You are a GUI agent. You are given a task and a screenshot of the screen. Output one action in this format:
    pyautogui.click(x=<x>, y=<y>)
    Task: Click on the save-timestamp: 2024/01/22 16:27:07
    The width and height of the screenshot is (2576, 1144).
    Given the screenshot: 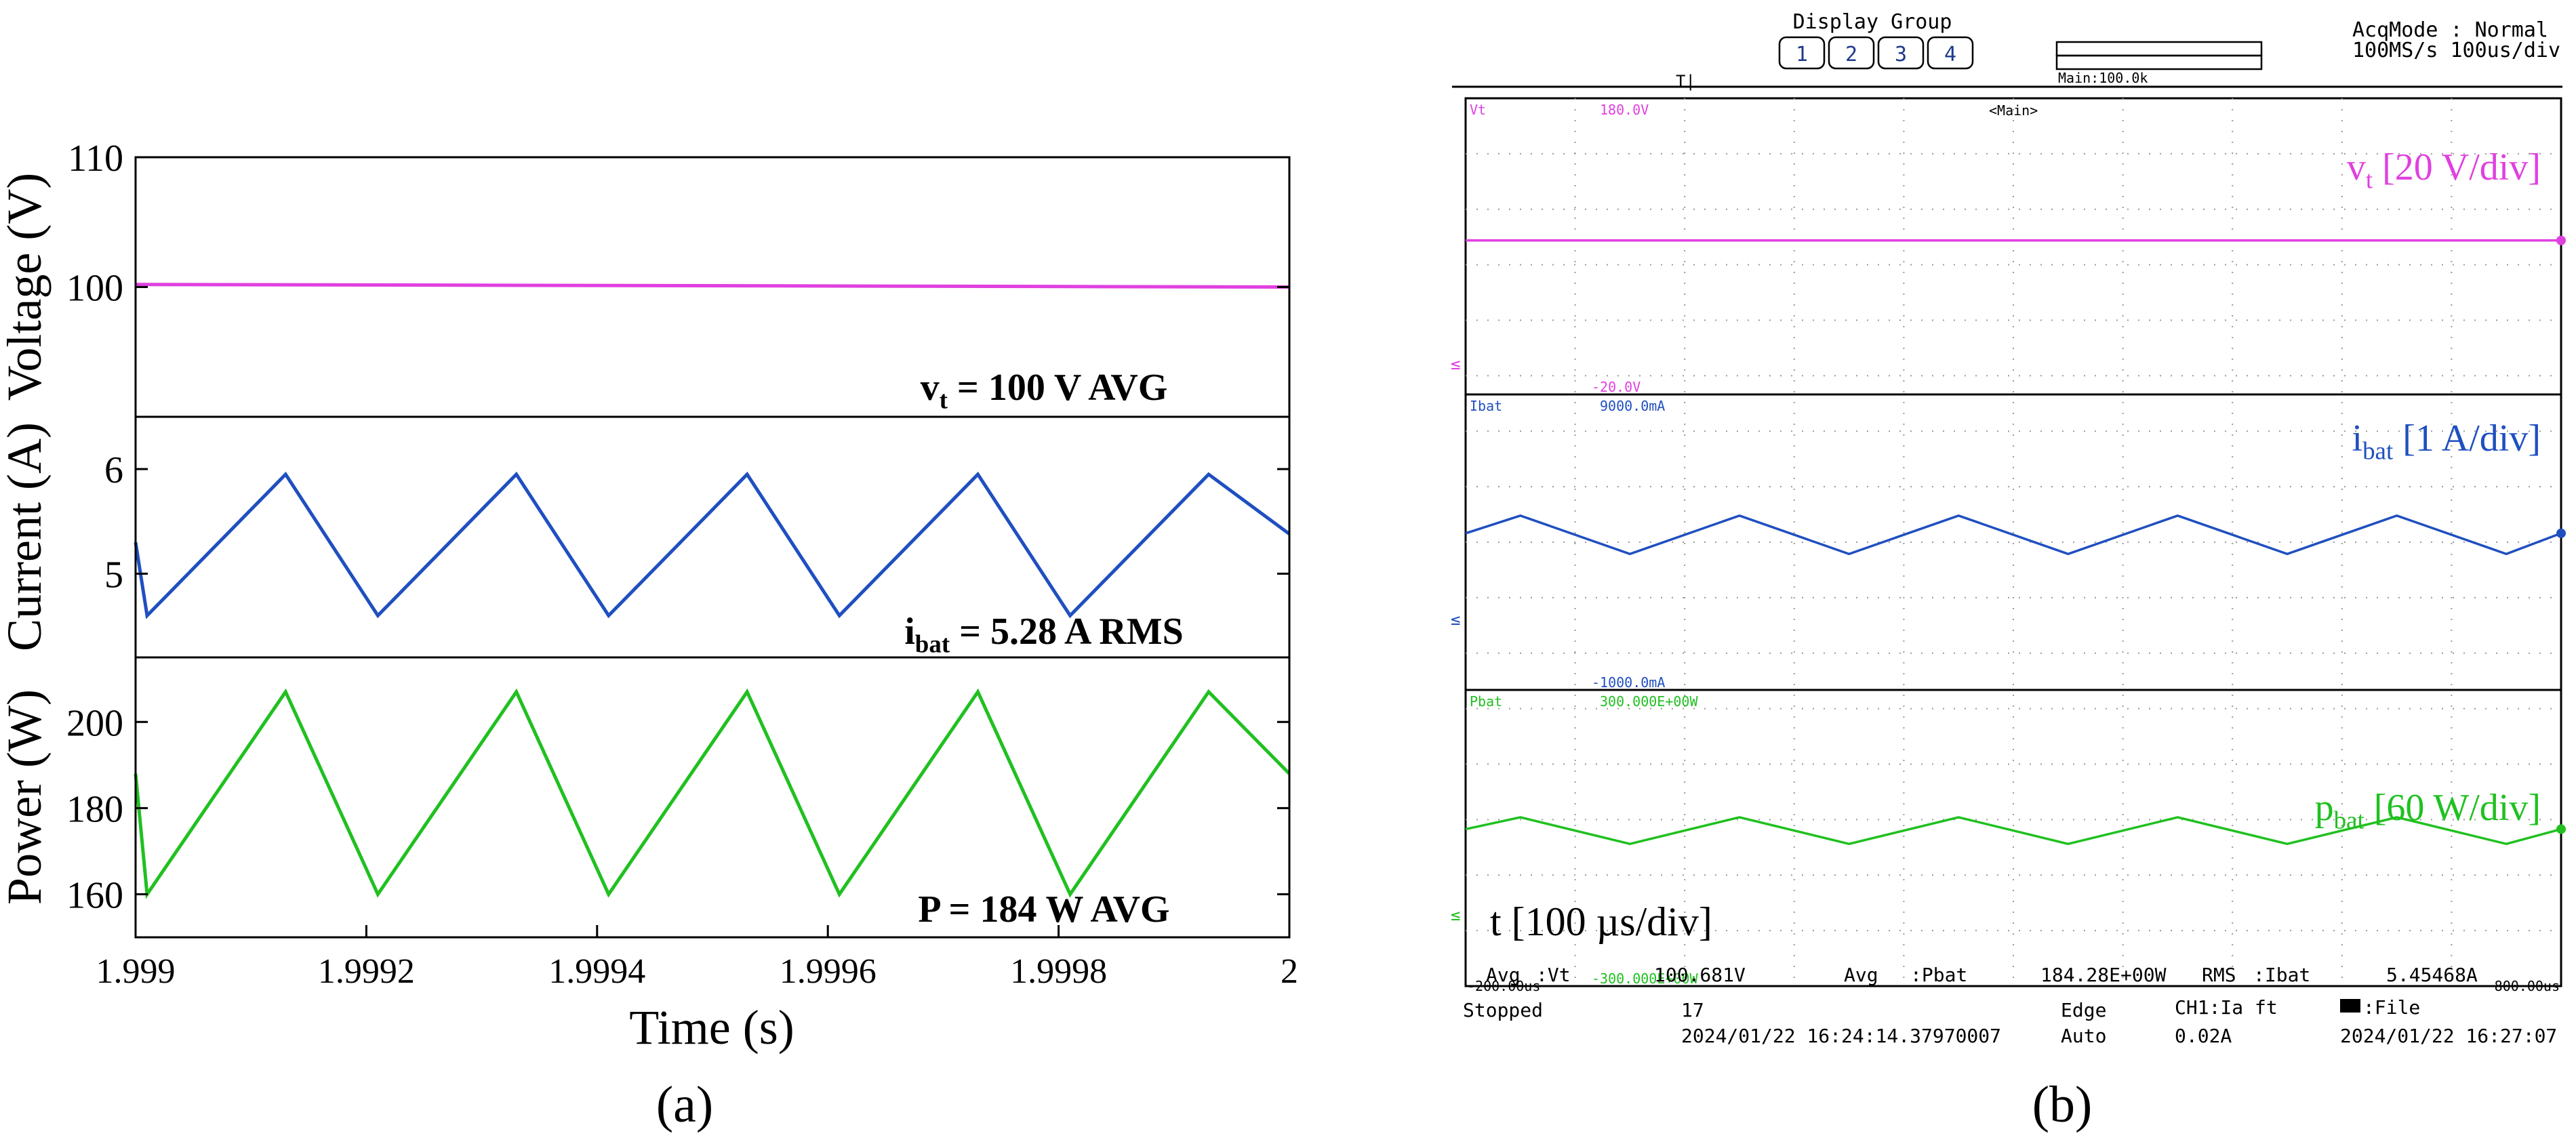 What is the action you would take?
    pyautogui.click(x=2448, y=1036)
    